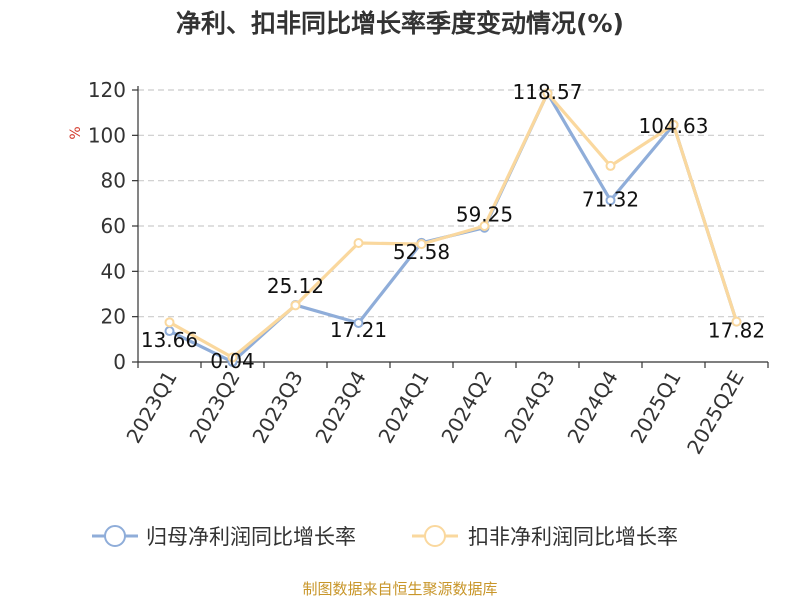 The height and width of the screenshot is (600, 800). Describe the element at coordinates (484, 215) in the screenshot. I see `data-label: 59.25` at that location.